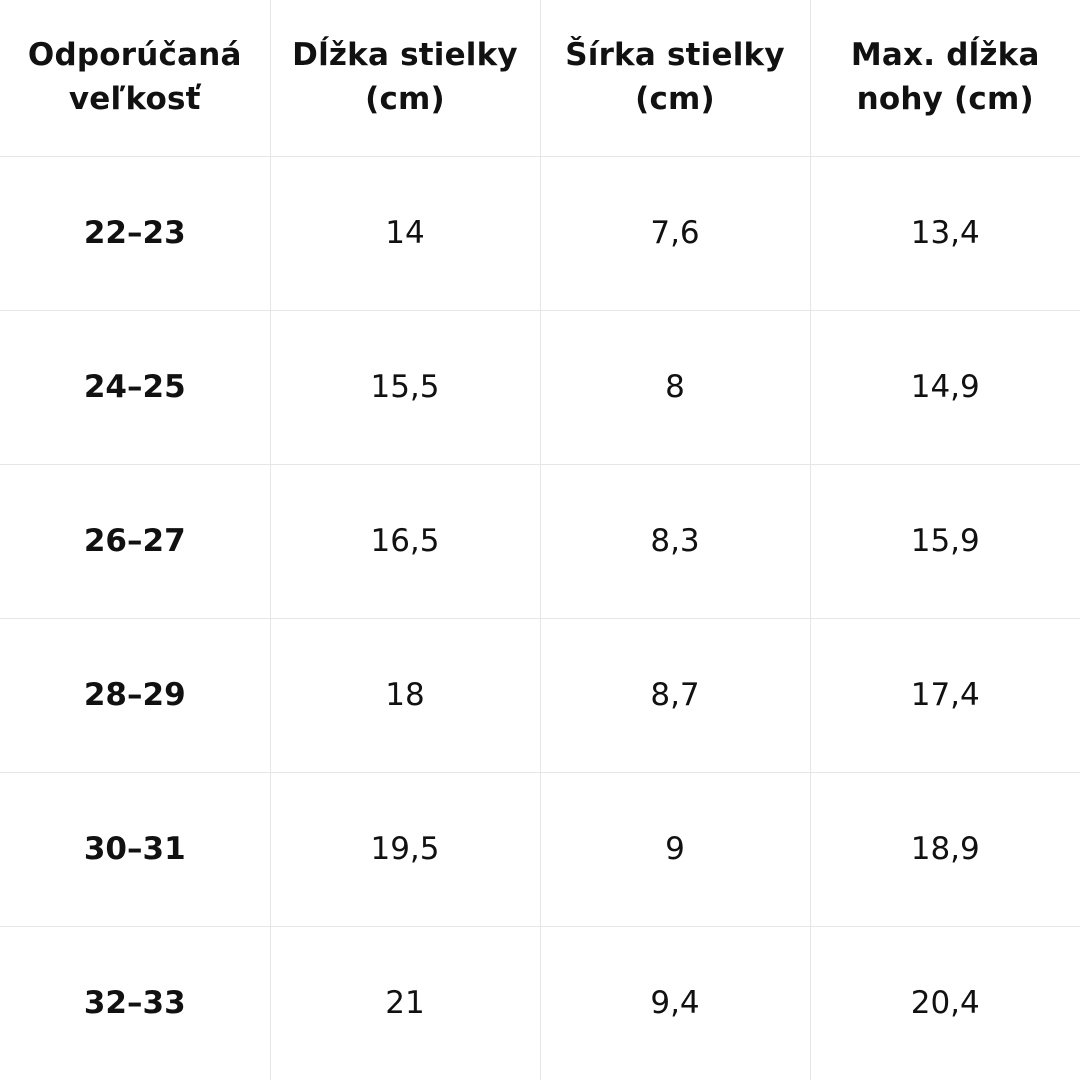 This screenshot has width=1080, height=1080. What do you see at coordinates (405, 387) in the screenshot?
I see `insole-length-cell: 15,5` at bounding box center [405, 387].